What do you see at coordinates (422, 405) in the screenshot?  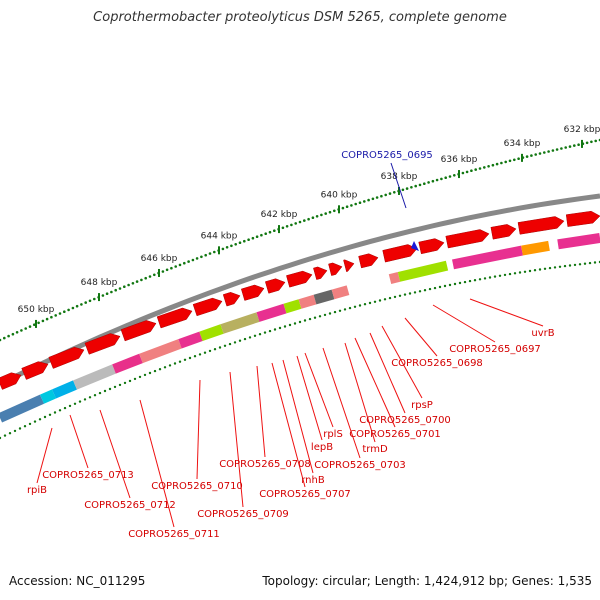 I see `gene-label: rpsP` at bounding box center [422, 405].